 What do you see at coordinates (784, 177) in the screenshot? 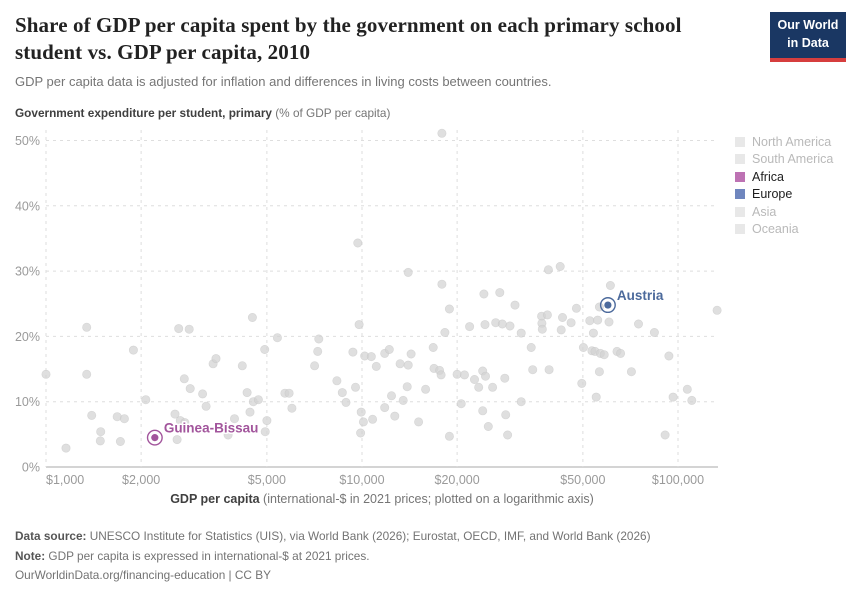
I see `legend-item-africa: Africa` at bounding box center [784, 177].